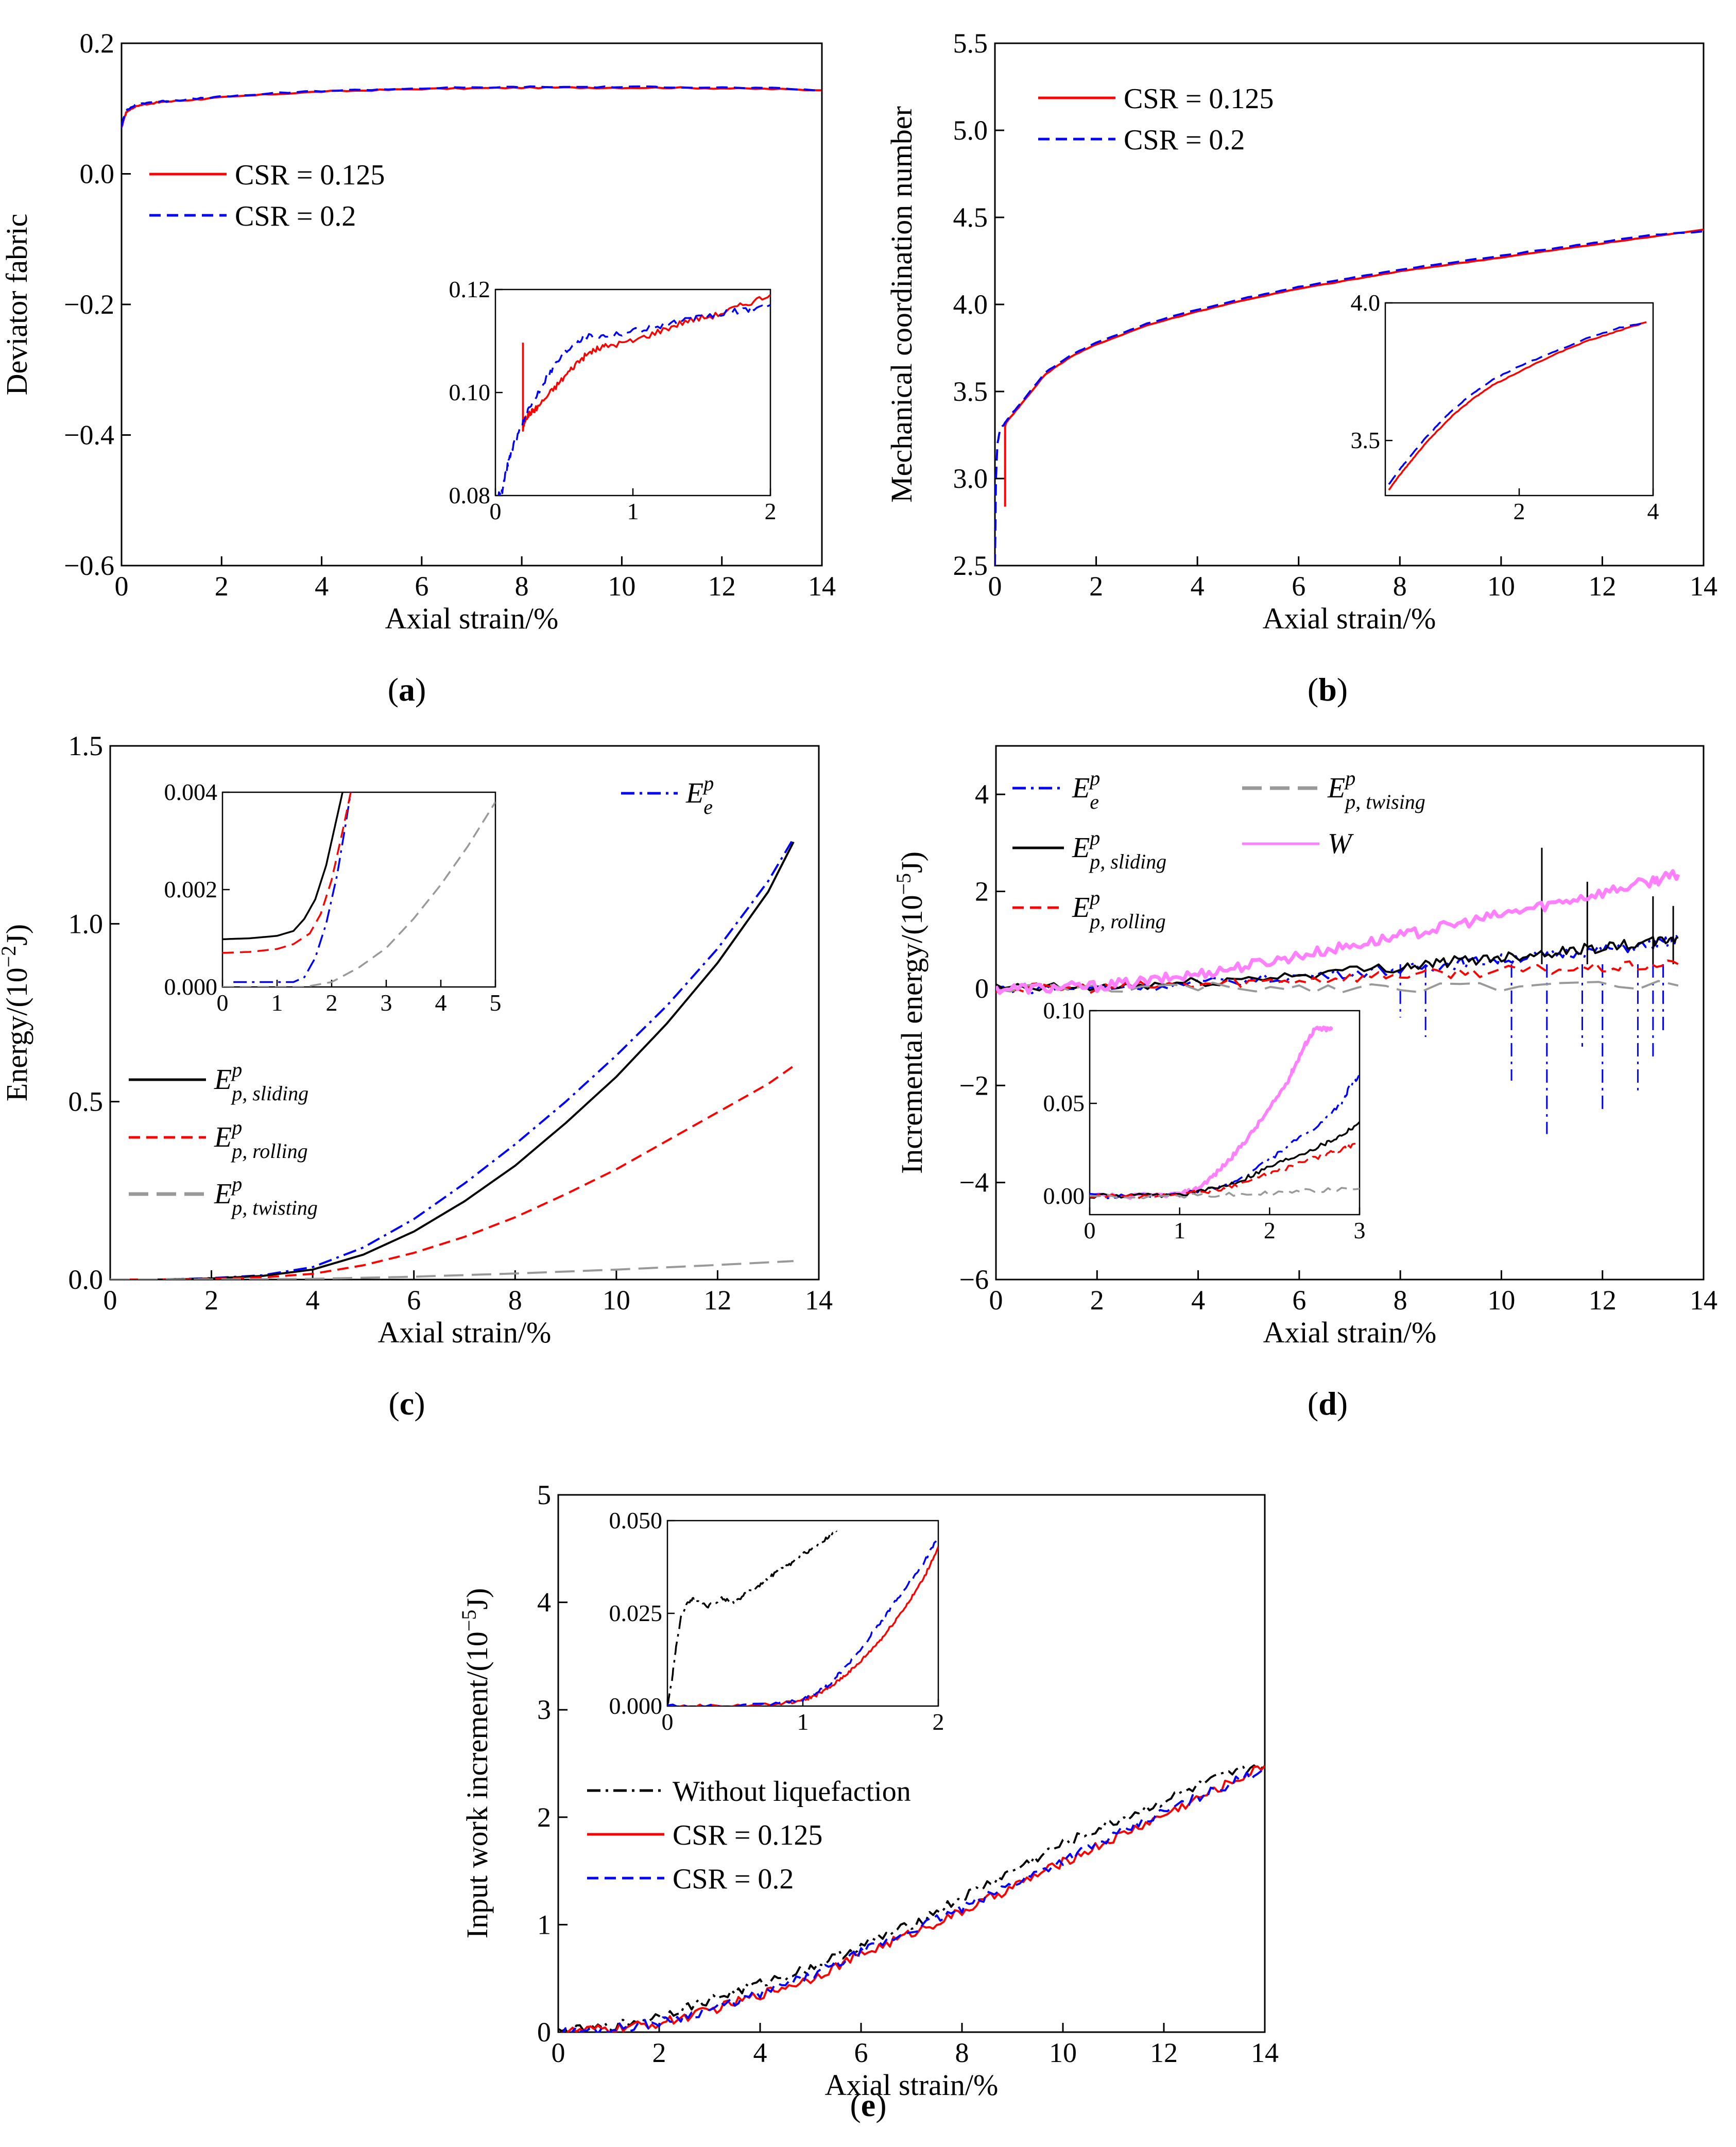  Describe the element at coordinates (1064, 1196) in the screenshot. I see `inset-y-tick-label: 0.00` at that location.